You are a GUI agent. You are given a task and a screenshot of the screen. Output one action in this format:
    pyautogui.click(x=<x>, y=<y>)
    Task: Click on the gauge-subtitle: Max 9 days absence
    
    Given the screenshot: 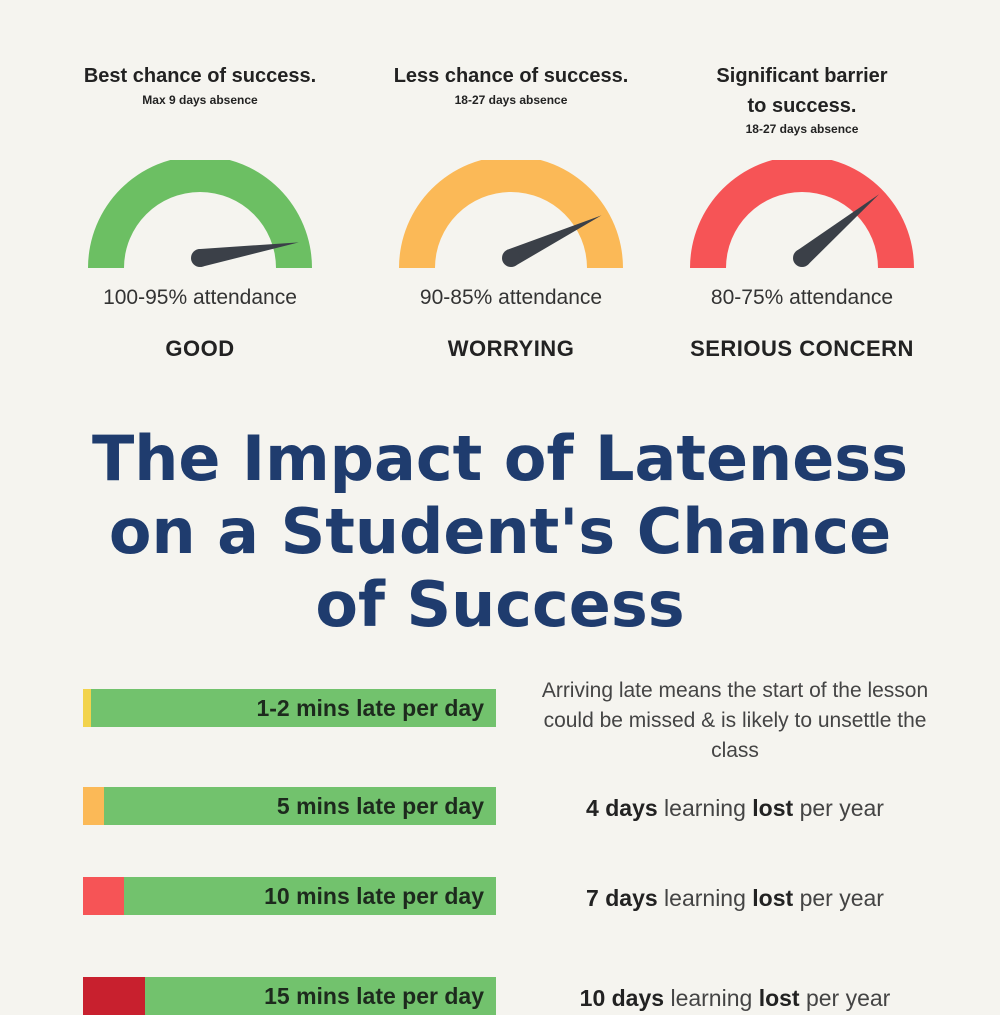 What is the action you would take?
    pyautogui.click(x=200, y=100)
    